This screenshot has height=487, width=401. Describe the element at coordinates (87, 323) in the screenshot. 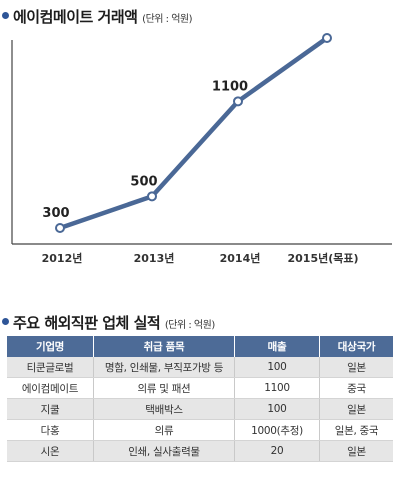

I see `table-title-text: 주요 해외직판 업체 실적` at that location.